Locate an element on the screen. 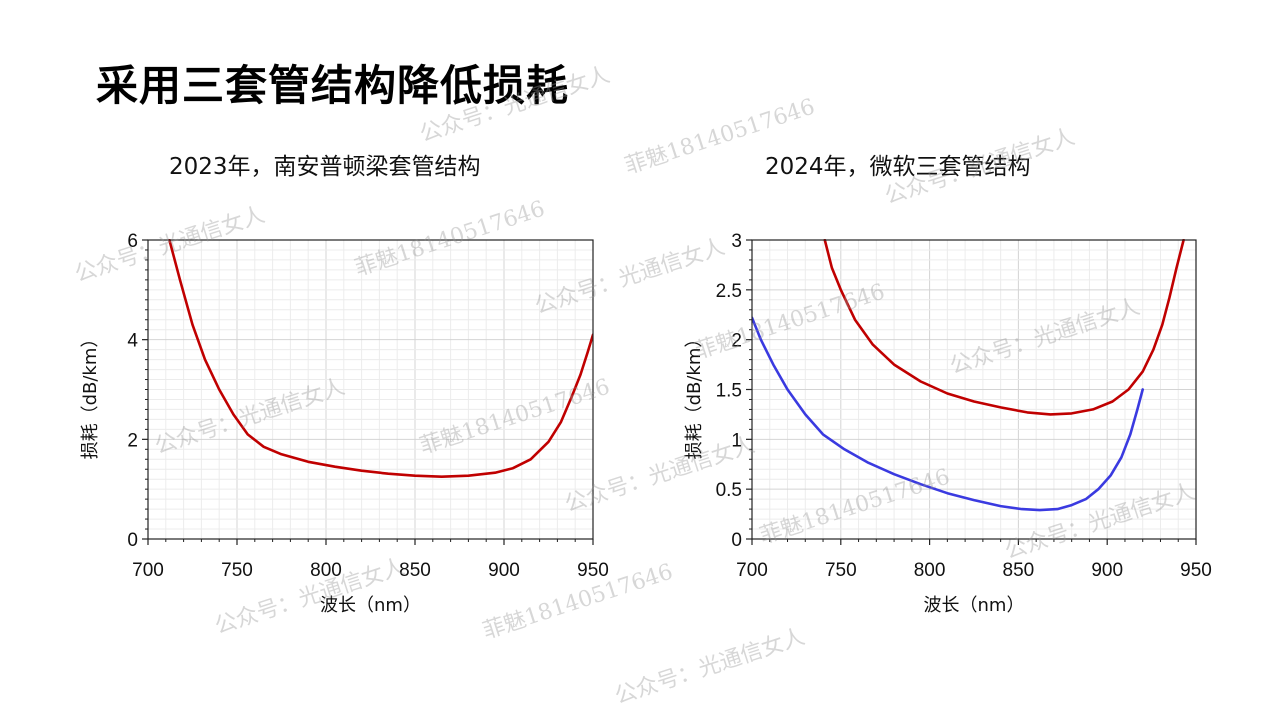 The image size is (1268, 713). y-tick-label: 3 is located at coordinates (736, 241).